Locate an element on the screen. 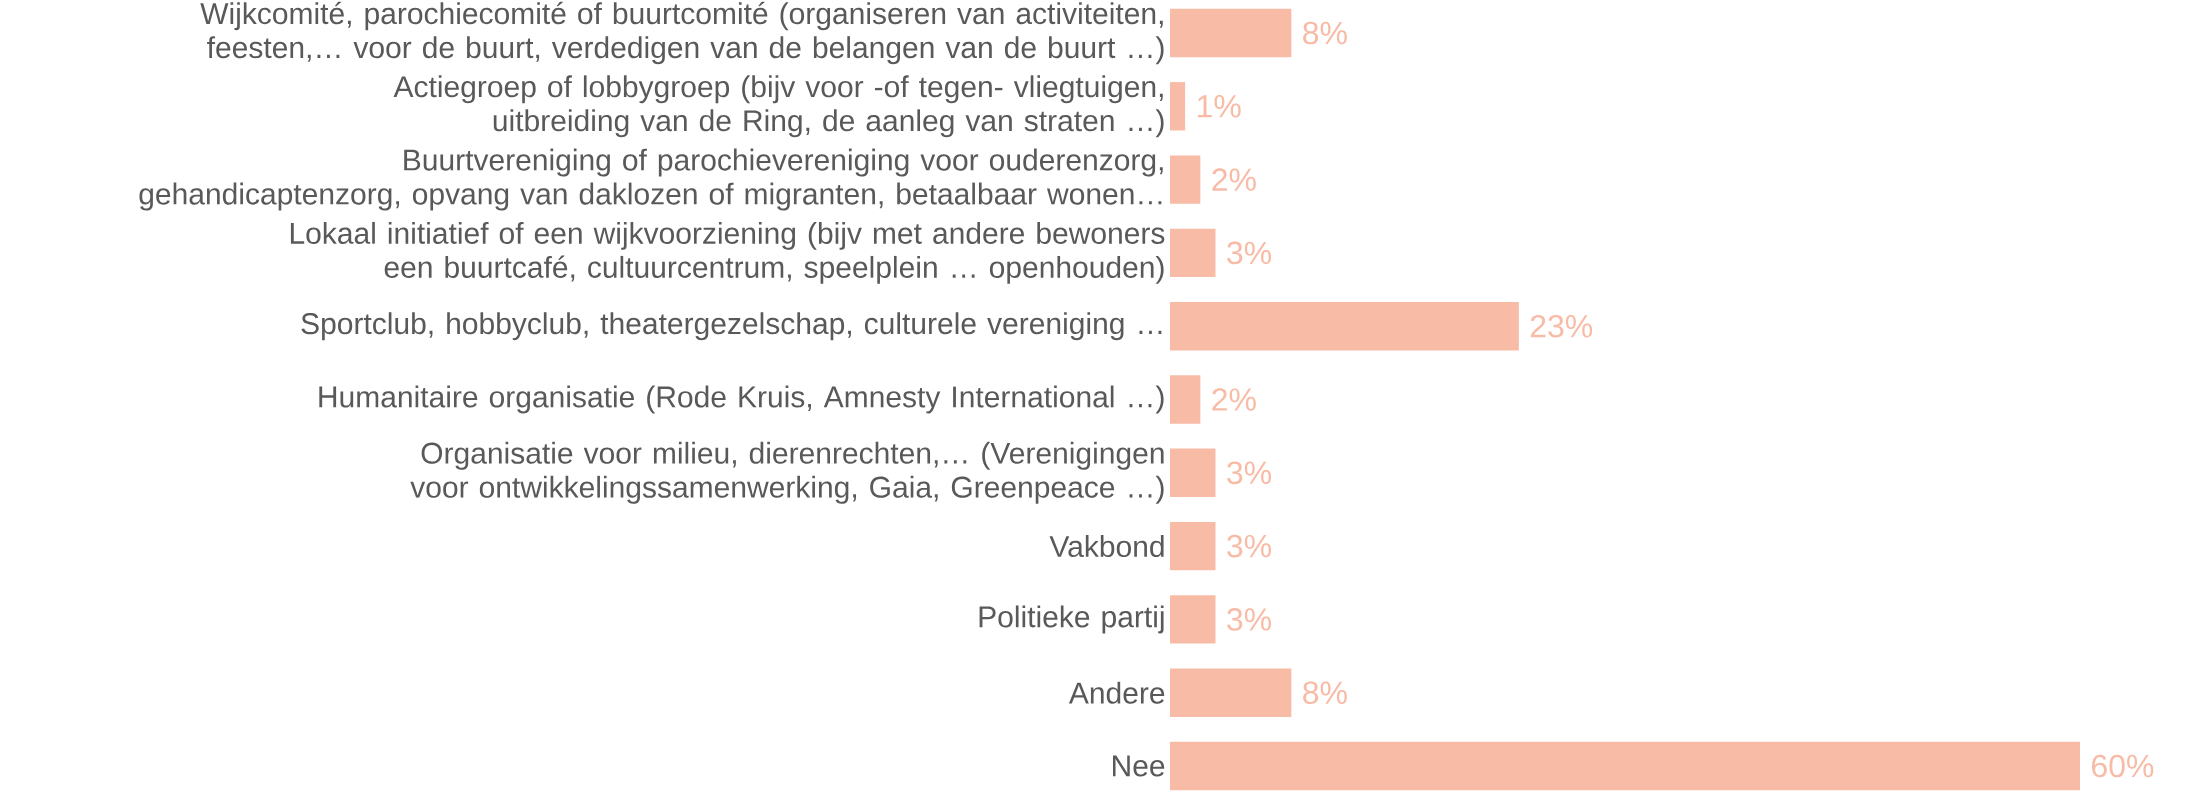 The height and width of the screenshot is (799, 2193). data-label: 60% is located at coordinates (2123, 766).